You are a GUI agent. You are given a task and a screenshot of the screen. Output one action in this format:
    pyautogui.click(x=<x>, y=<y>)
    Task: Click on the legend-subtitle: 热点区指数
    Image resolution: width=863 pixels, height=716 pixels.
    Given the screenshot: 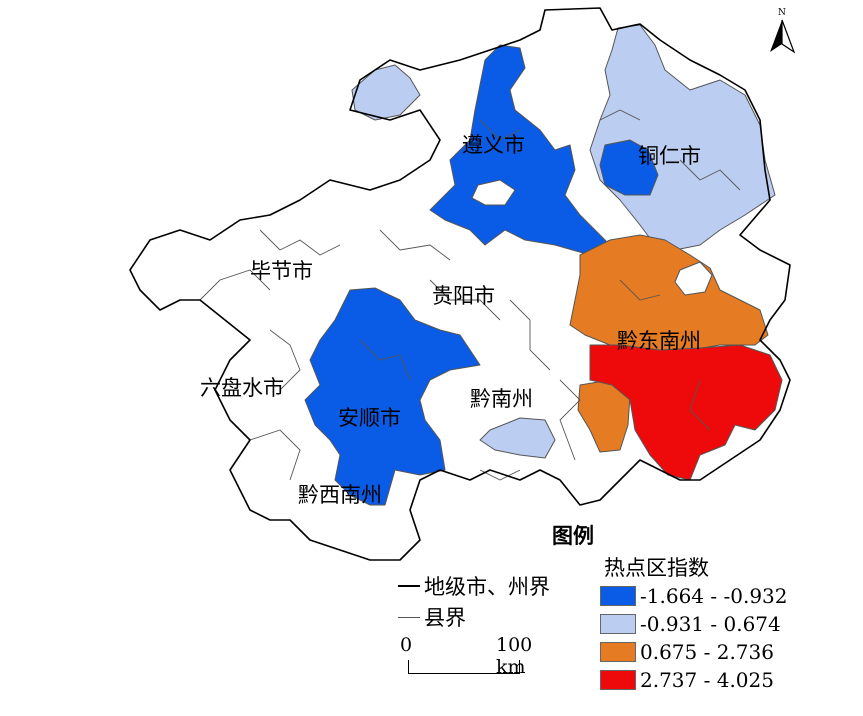 What is the action you would take?
    pyautogui.click(x=656, y=568)
    